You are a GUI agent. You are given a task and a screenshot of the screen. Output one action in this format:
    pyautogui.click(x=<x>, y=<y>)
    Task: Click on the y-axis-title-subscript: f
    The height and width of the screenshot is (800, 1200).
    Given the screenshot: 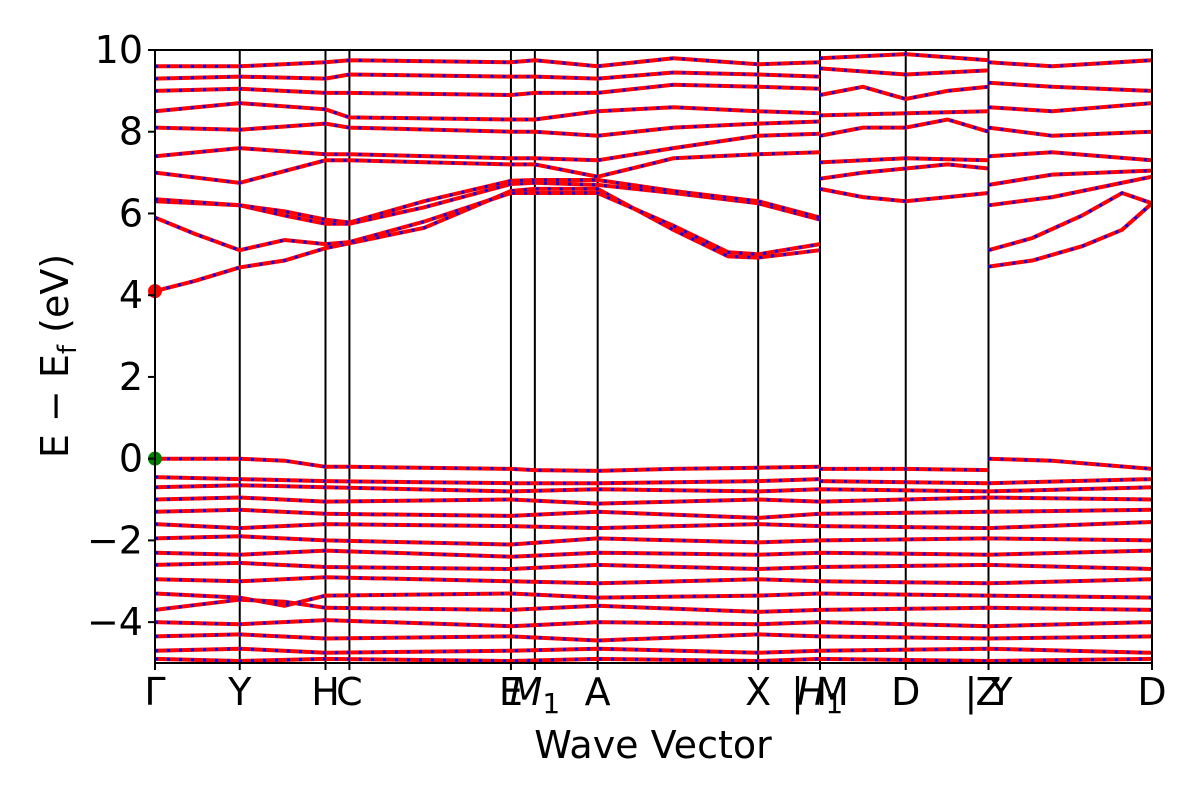 What is the action you would take?
    pyautogui.click(x=68, y=349)
    